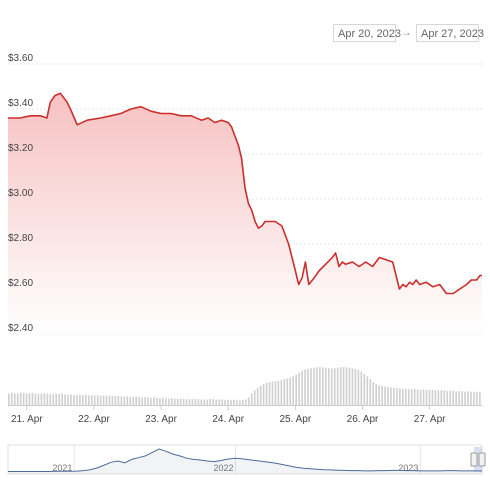 The height and width of the screenshot is (490, 490). What do you see at coordinates (367, 33) in the screenshot?
I see `range-from-input: Apr 20, 2023` at bounding box center [367, 33].